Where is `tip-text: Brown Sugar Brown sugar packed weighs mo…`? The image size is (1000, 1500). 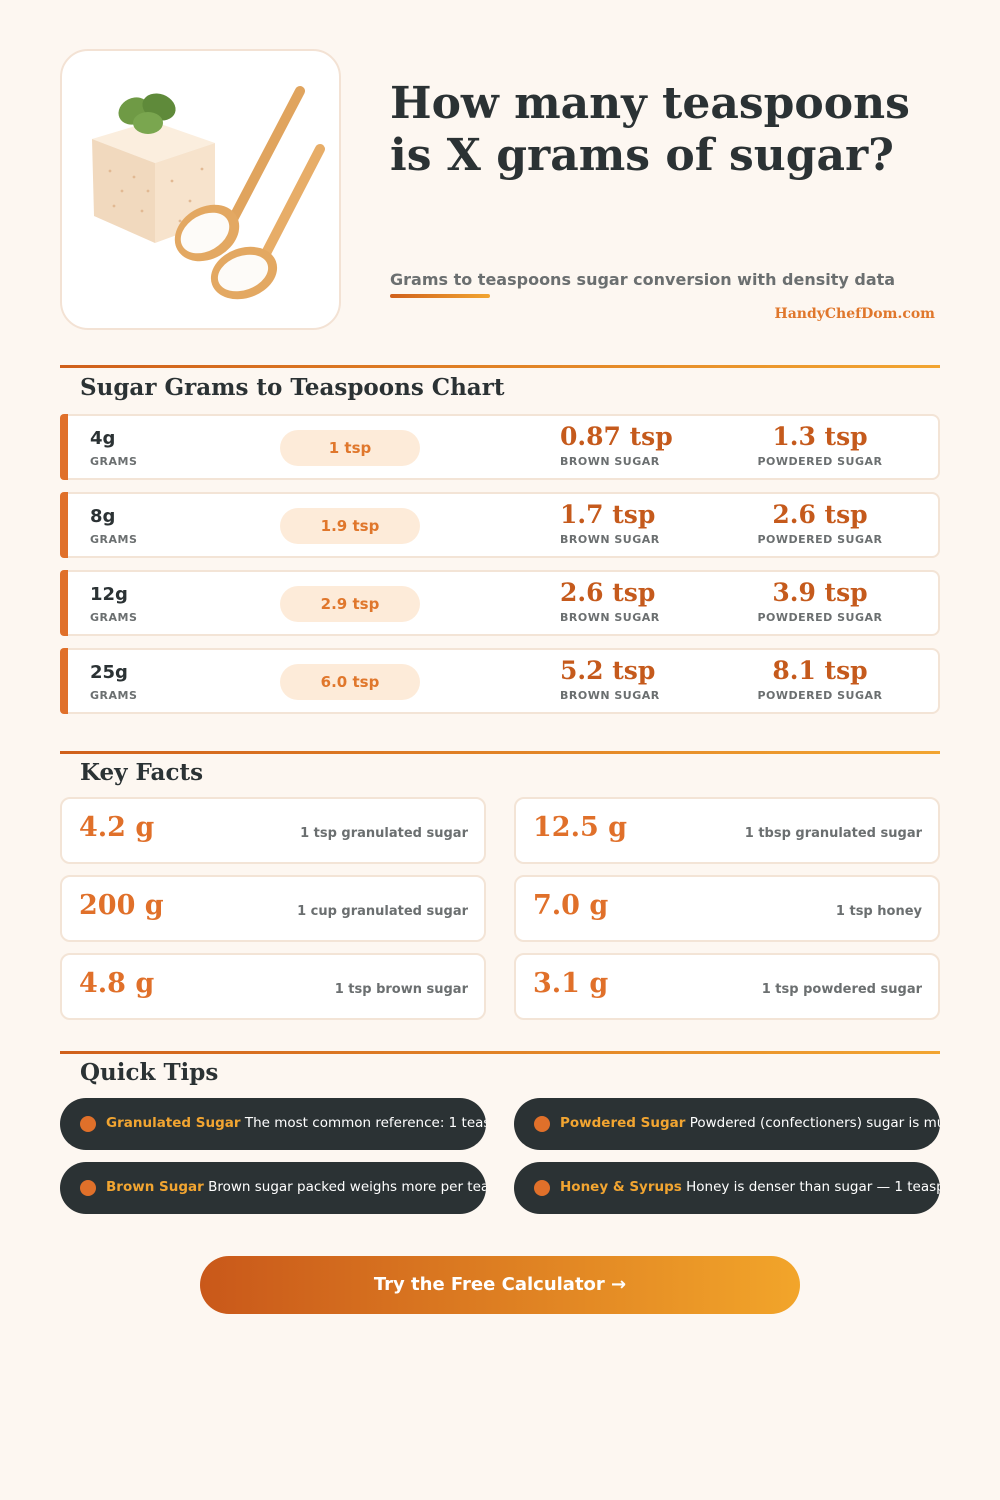 tip-text: Brown Sugar Brown sugar packed weighs mo… is located at coordinates (296, 1187).